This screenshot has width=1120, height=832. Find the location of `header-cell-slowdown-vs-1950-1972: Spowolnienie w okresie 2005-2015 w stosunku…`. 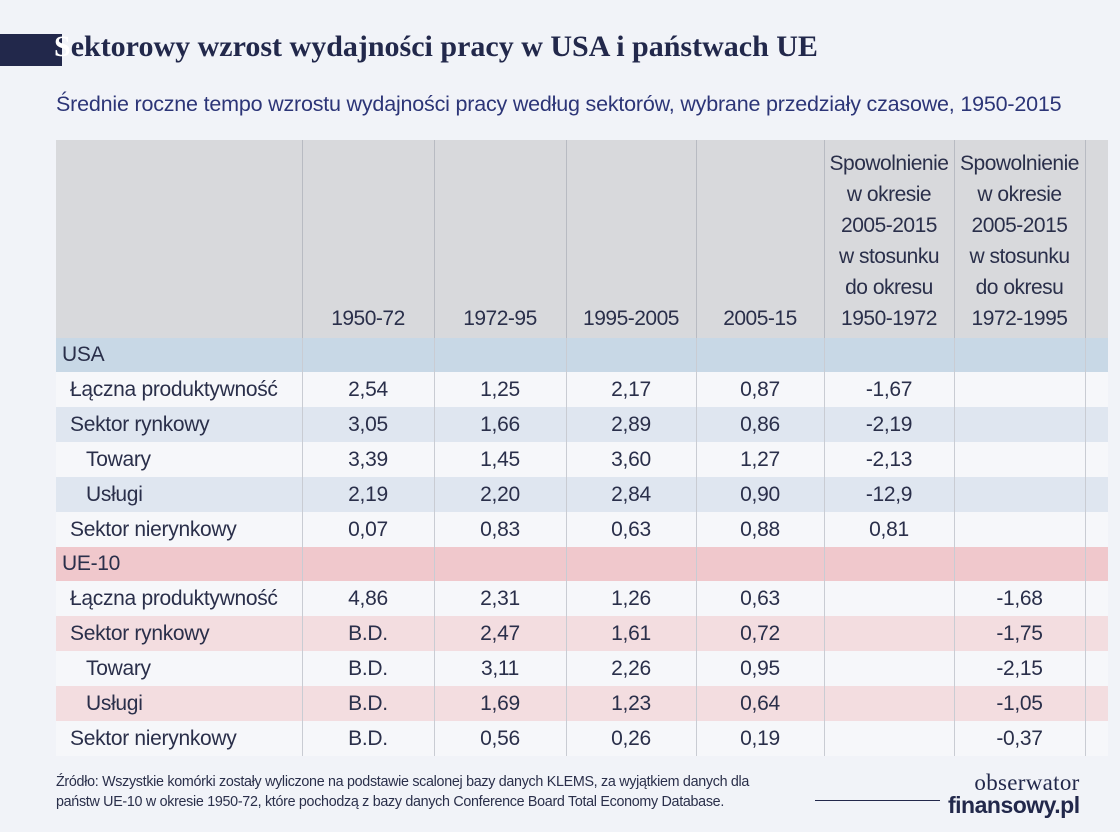

header-cell-slowdown-vs-1950-1972: Spowolnienie w okresie 2005-2015 w stosunku… is located at coordinates (888, 239).